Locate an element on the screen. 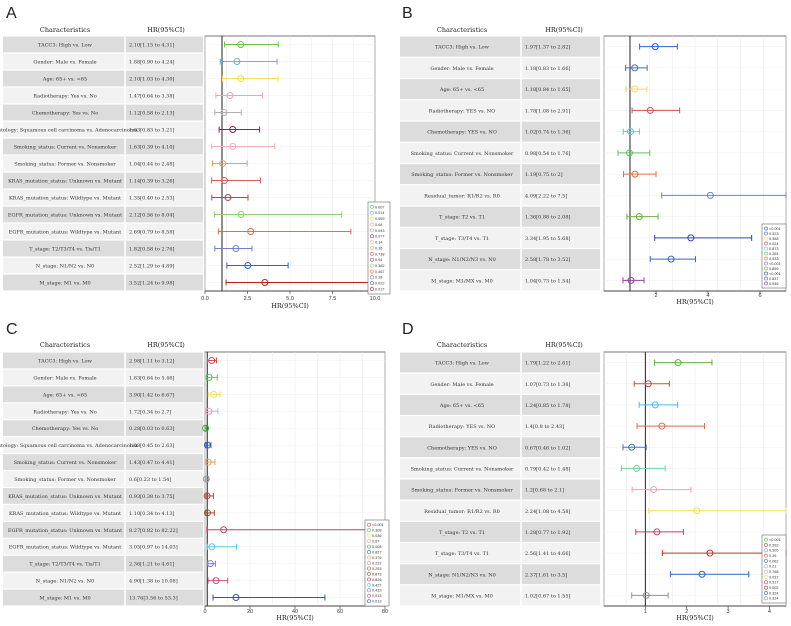 The image size is (791, 626). row-hr-text: 1.2[0.68 to 2.1] is located at coordinates (544, 491).